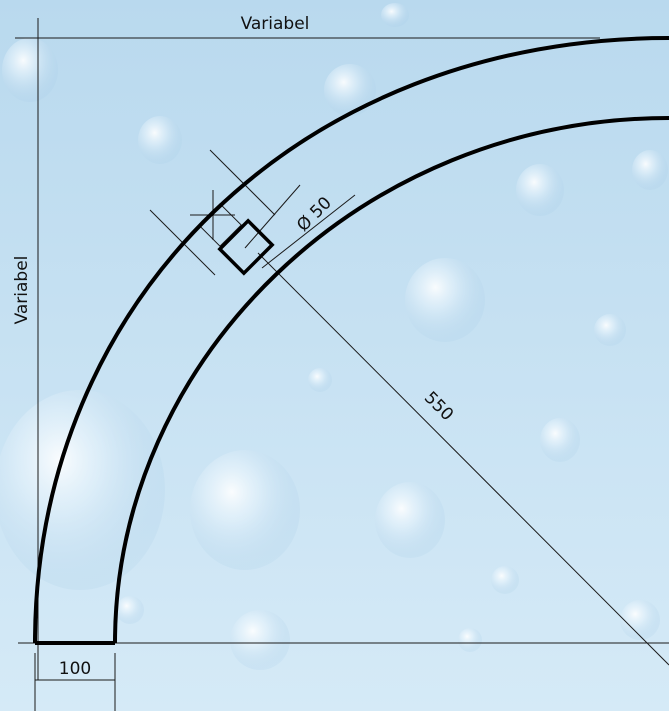 This screenshot has width=669, height=711. I want to click on top-width-label: Variabel, so click(275, 24).